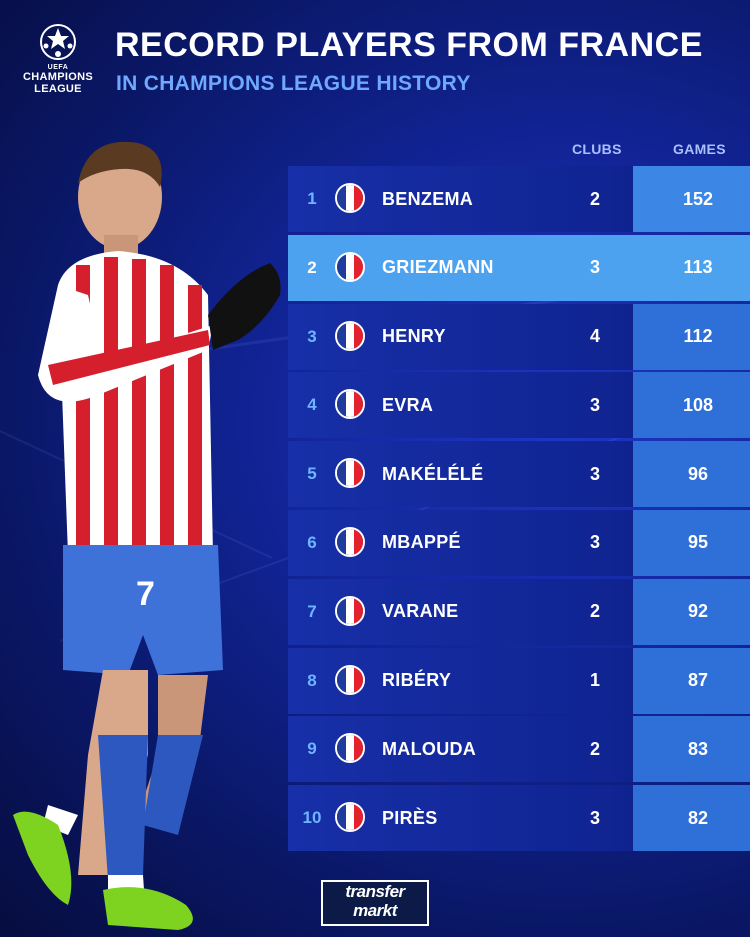 The image size is (750, 937). Describe the element at coordinates (698, 680) in the screenshot. I see `games-count: 87` at that location.